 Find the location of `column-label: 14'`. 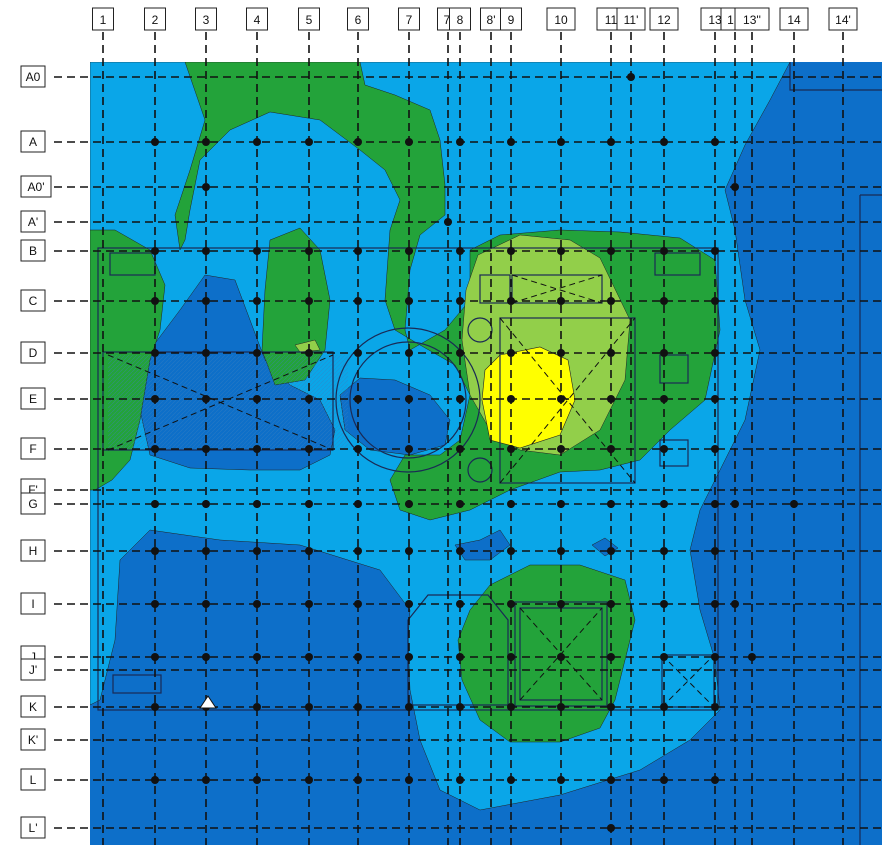

column-label: 14' is located at coordinates (843, 19).